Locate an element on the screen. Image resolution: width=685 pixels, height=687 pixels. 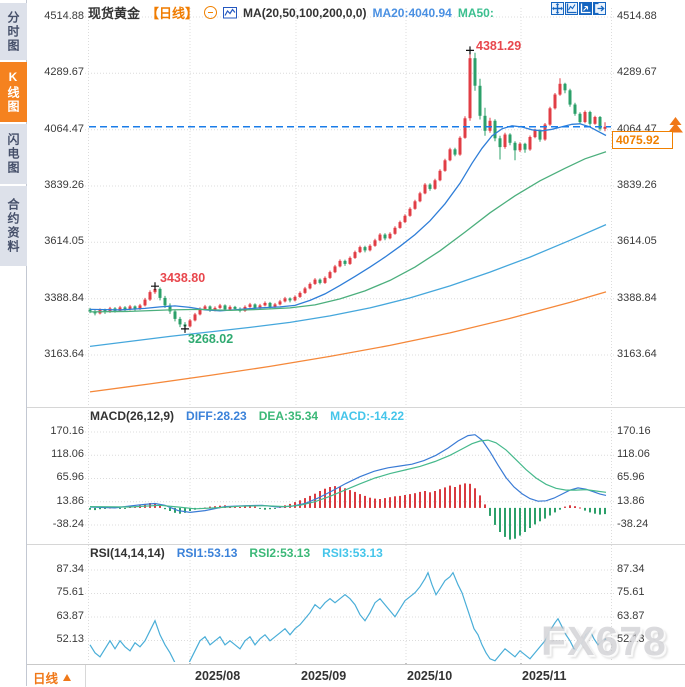
ma50-value: MA50: is located at coordinates (475, 12).